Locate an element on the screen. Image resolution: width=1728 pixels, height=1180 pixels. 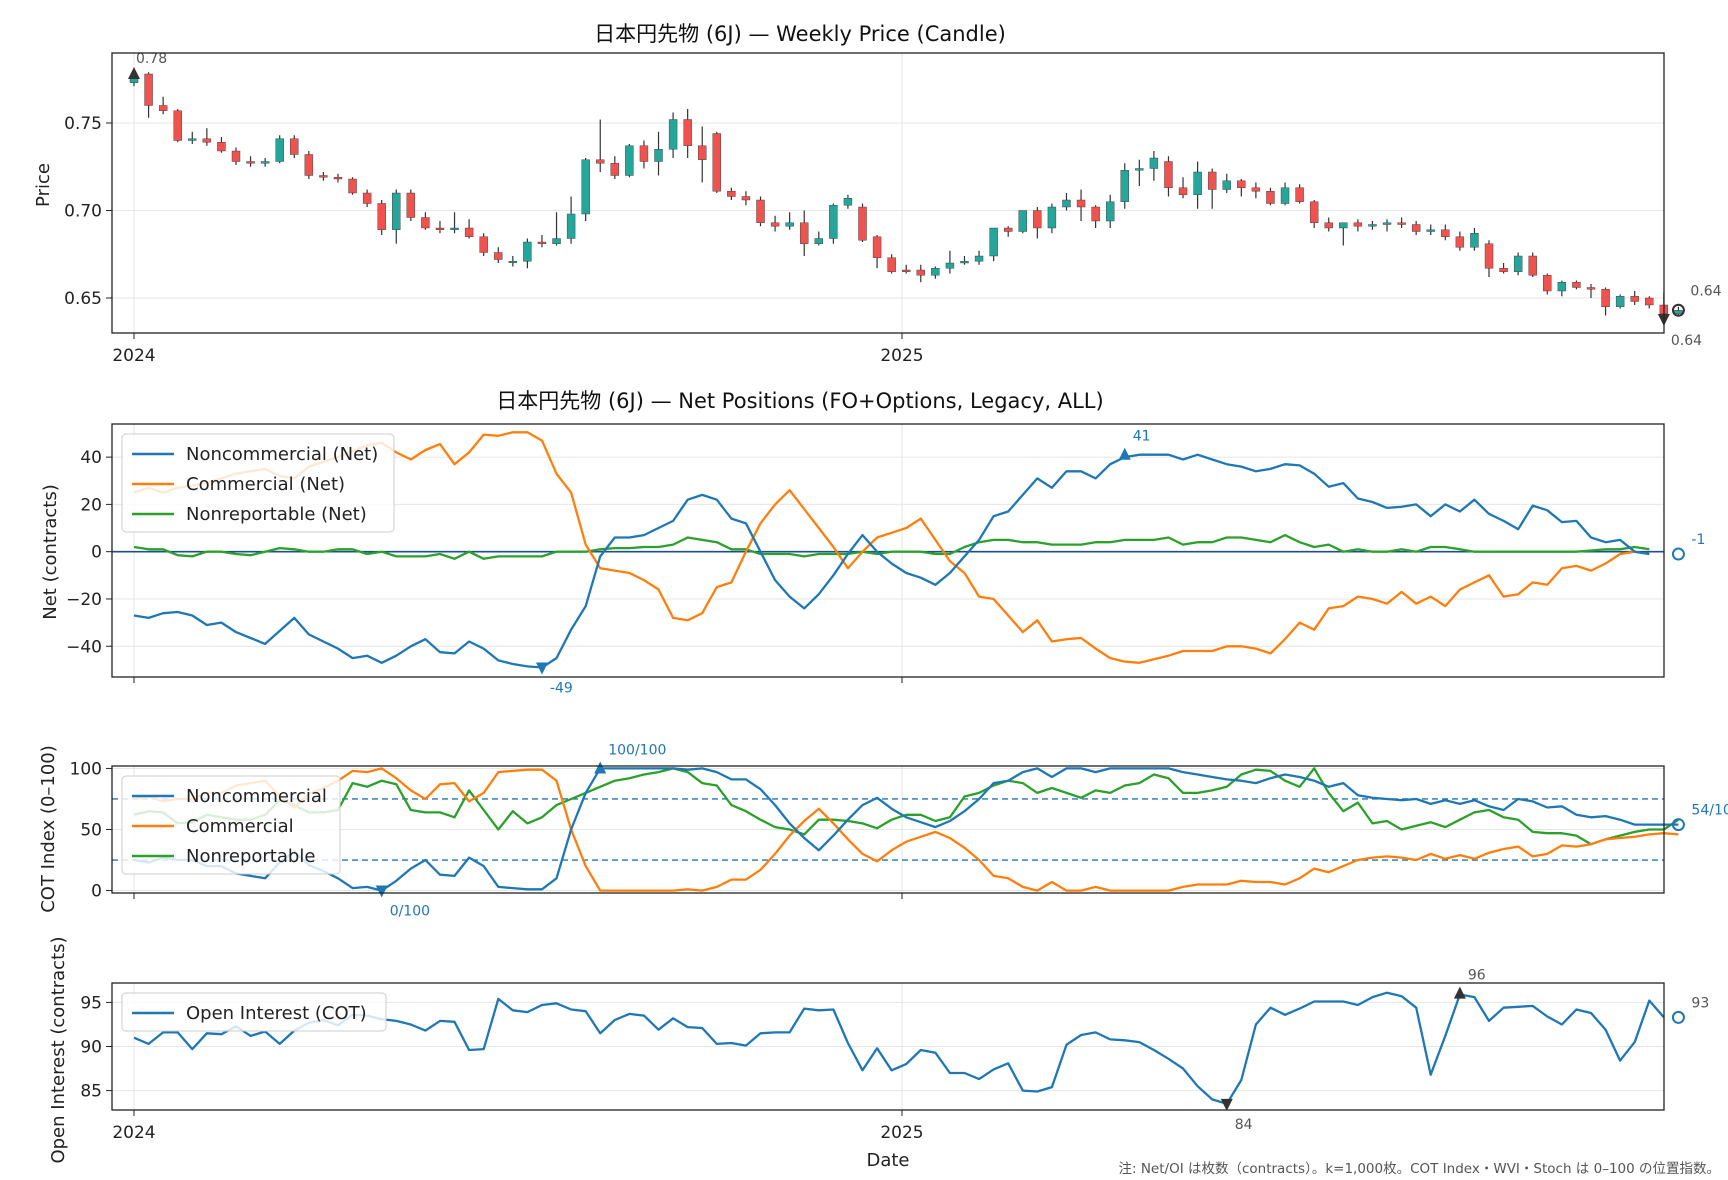
legend-entry: Noncommercial is located at coordinates (256, 796).